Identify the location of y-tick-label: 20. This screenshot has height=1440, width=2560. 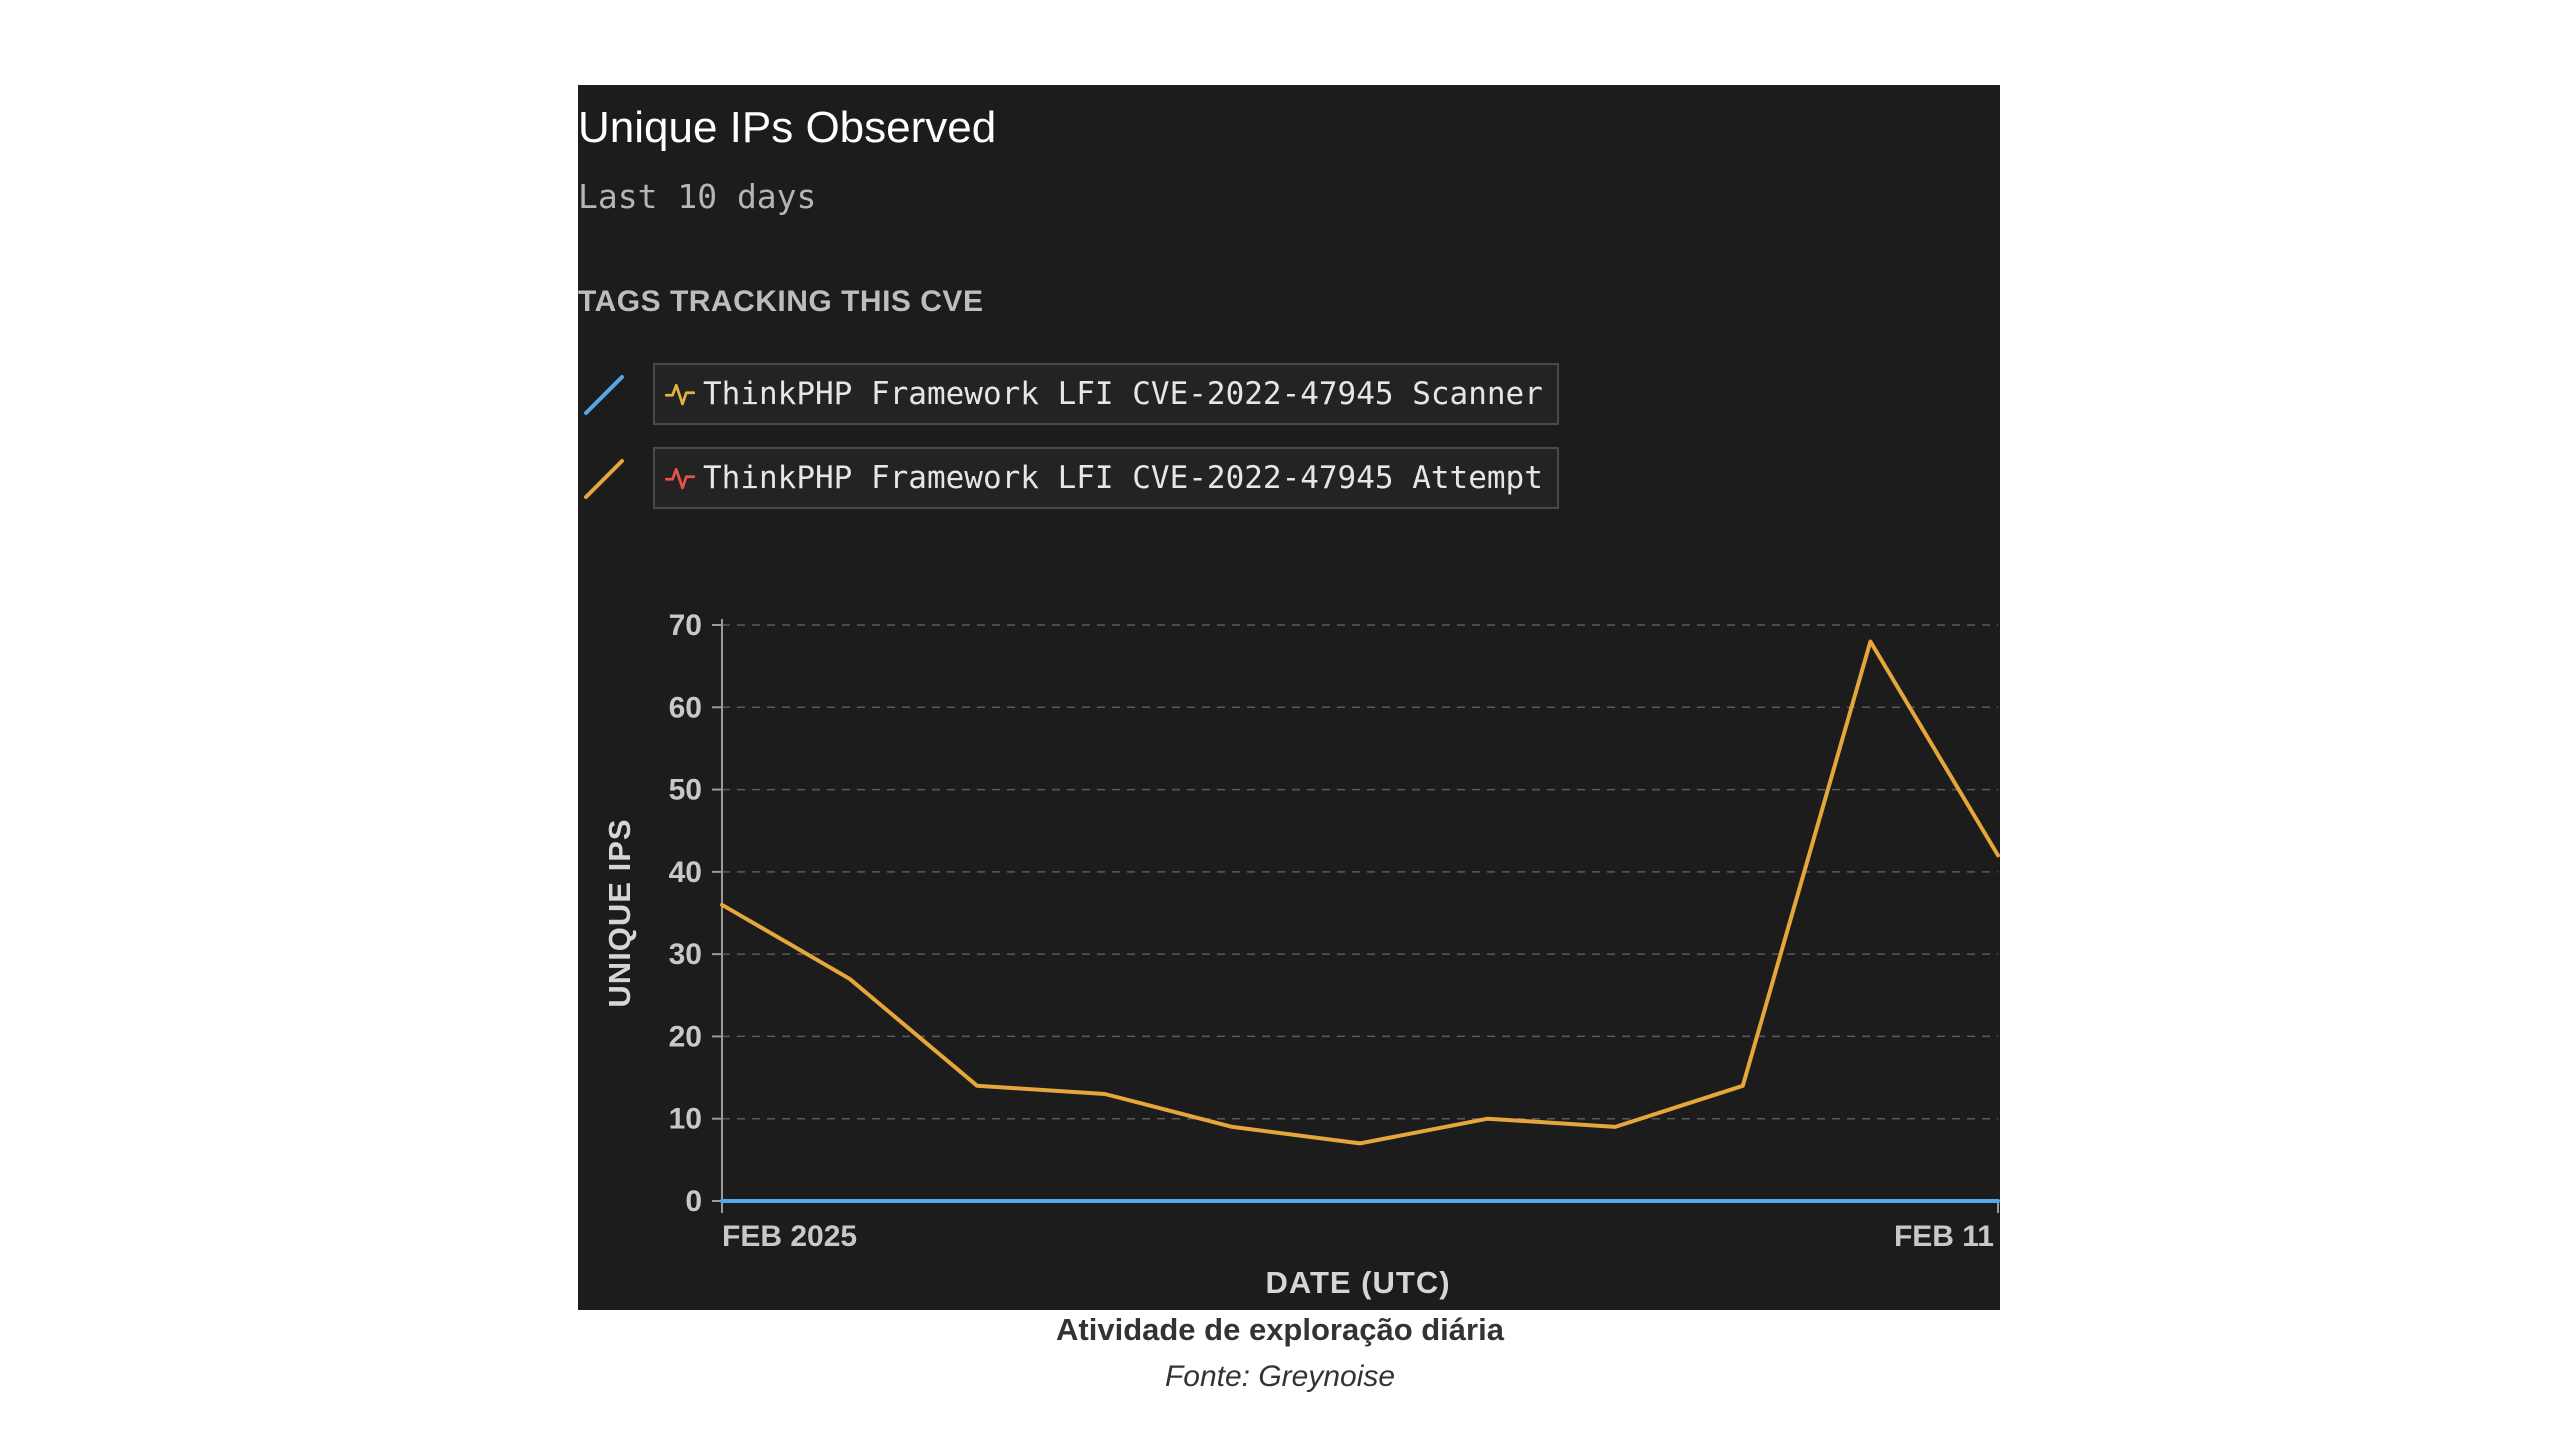
(685, 1036).